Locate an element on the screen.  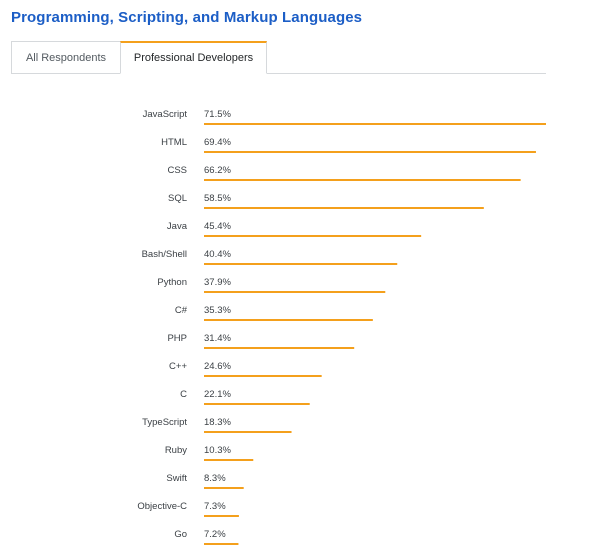
bar-objective-c is located at coordinates (221, 516).